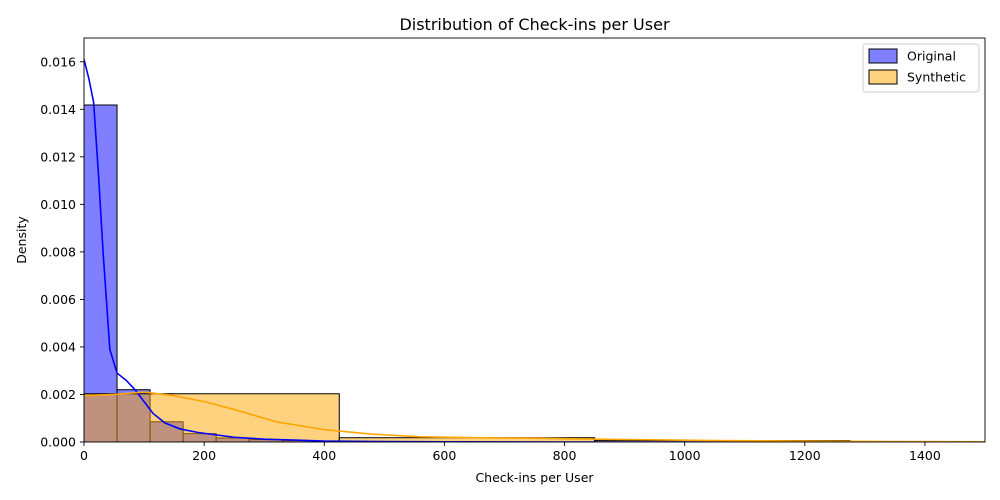  What do you see at coordinates (324, 455) in the screenshot?
I see `x-tick-label: 400` at bounding box center [324, 455].